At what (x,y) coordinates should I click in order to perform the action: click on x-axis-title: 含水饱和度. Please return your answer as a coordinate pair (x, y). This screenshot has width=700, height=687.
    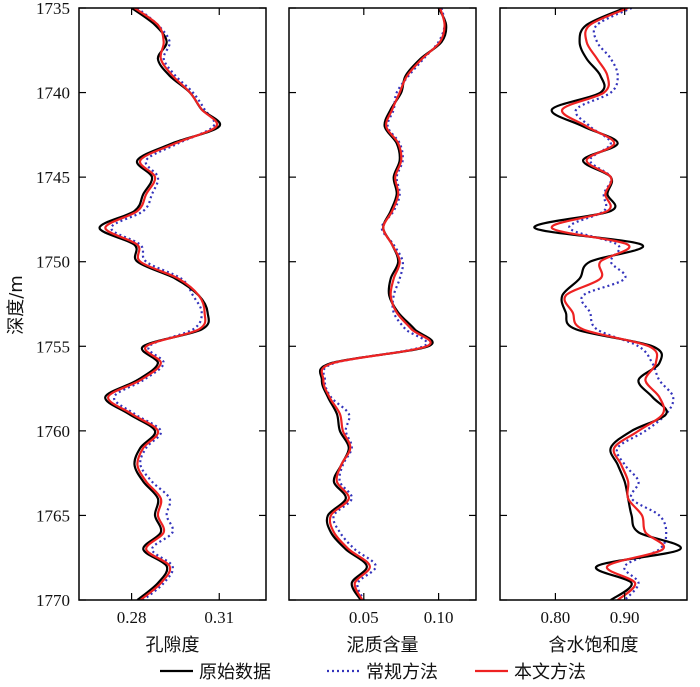
    Looking at the image, I should click on (594, 645).